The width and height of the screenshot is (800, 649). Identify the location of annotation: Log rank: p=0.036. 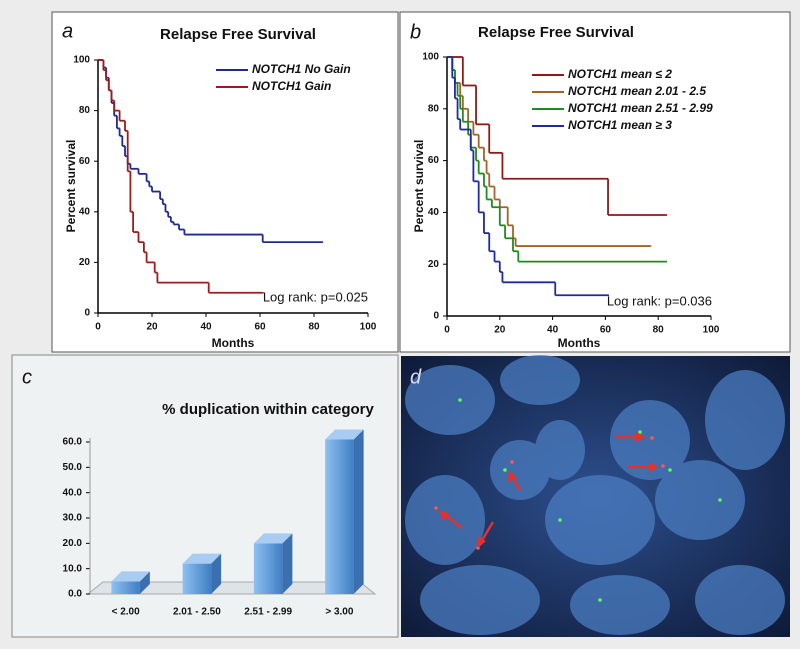
(659, 300).